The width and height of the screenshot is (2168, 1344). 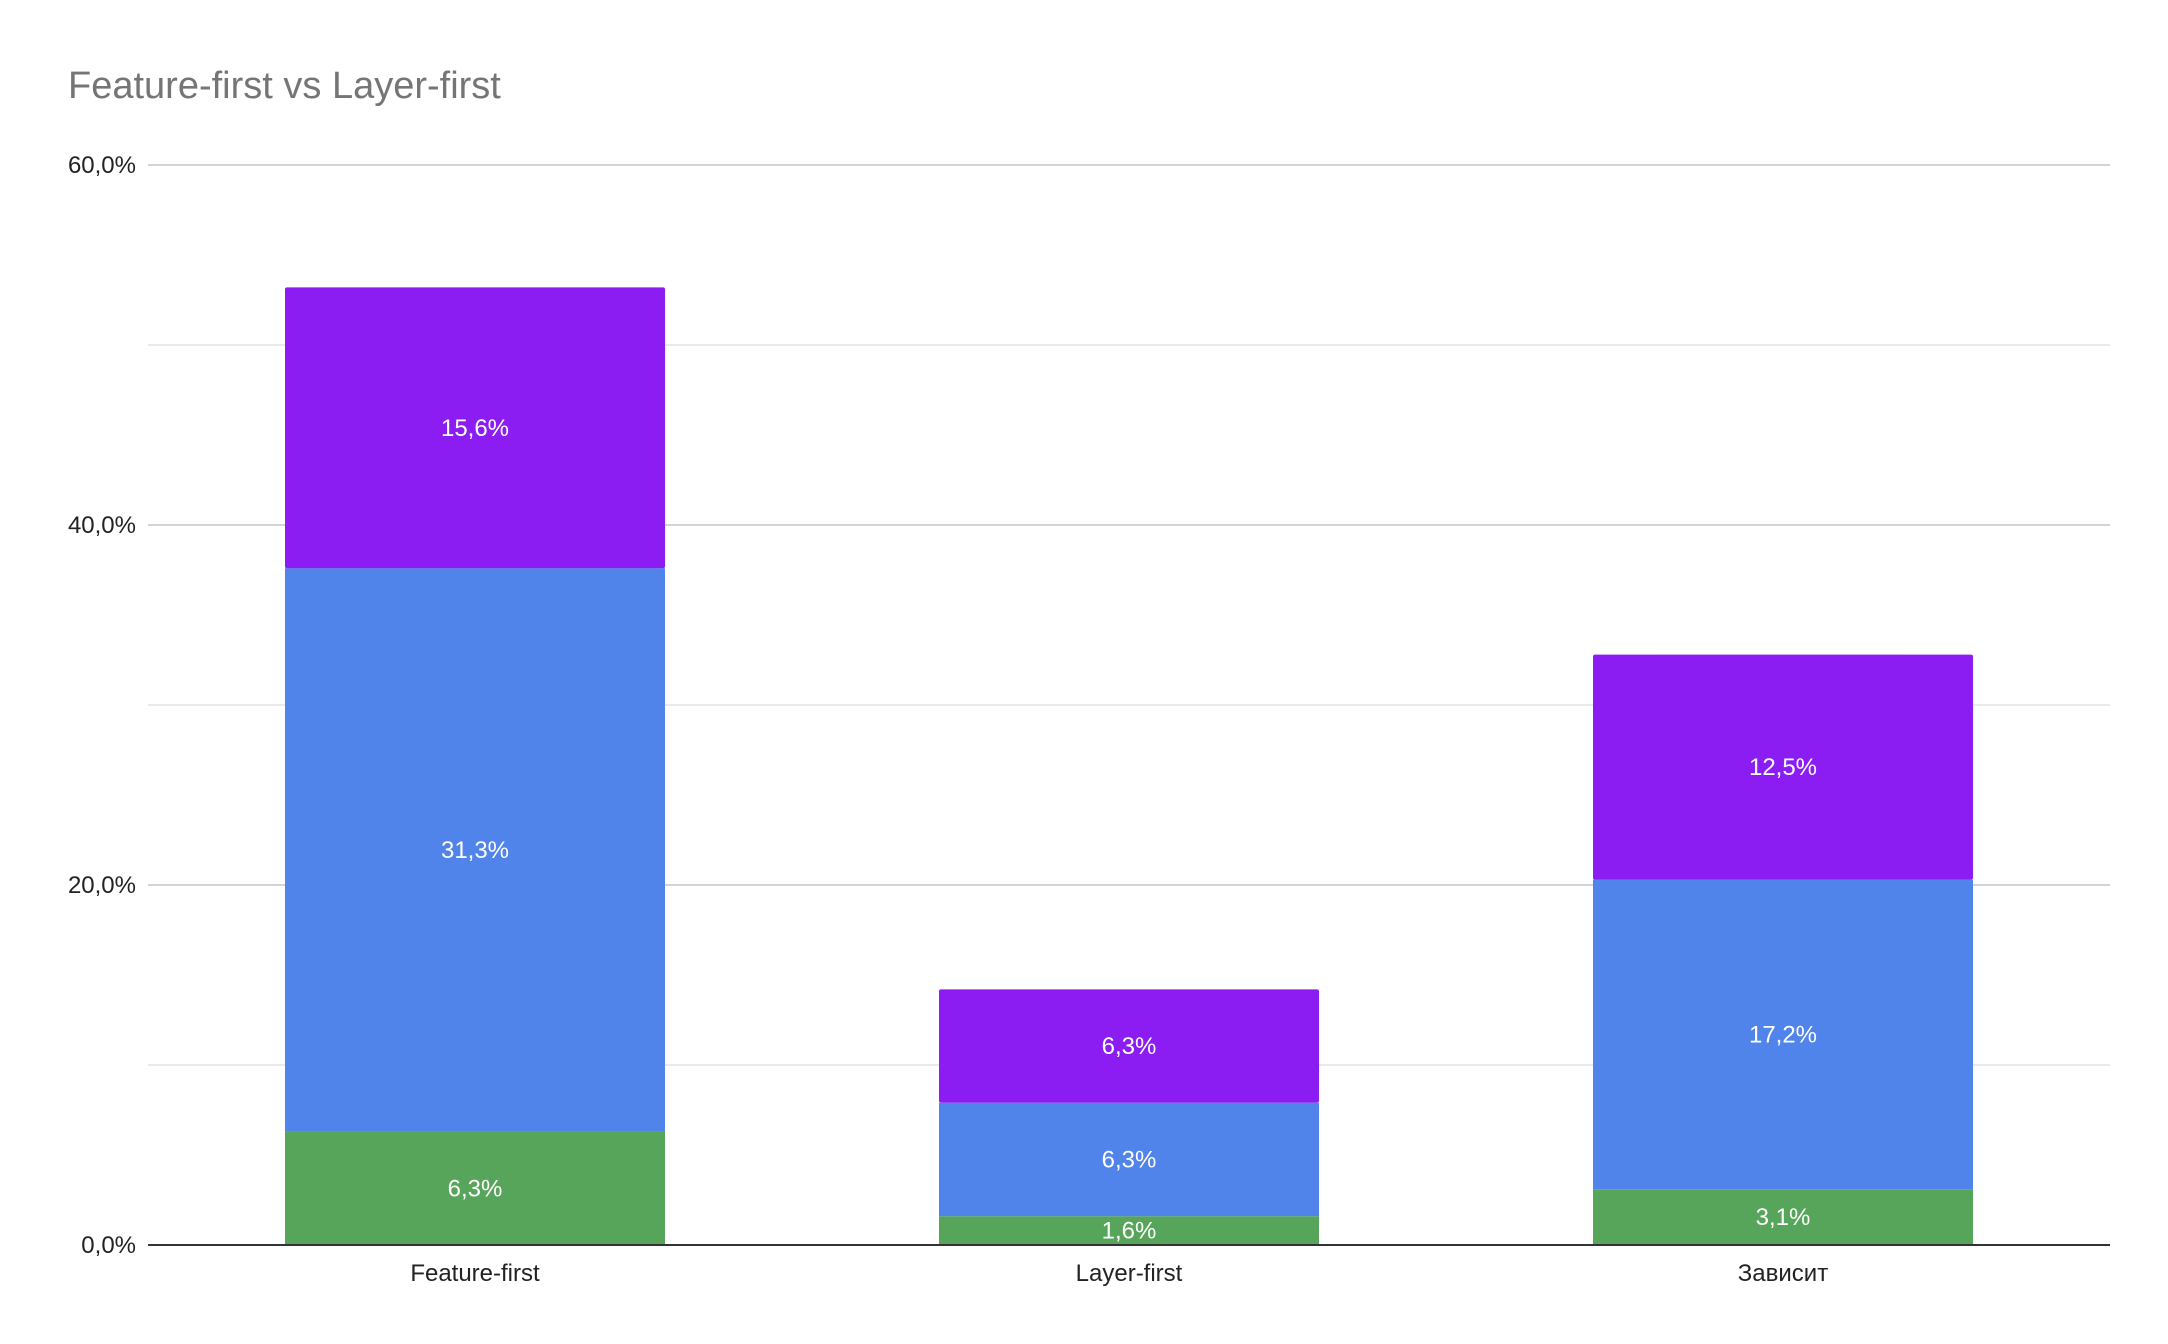 I want to click on y-tick-label: 60,0%, so click(x=102, y=165).